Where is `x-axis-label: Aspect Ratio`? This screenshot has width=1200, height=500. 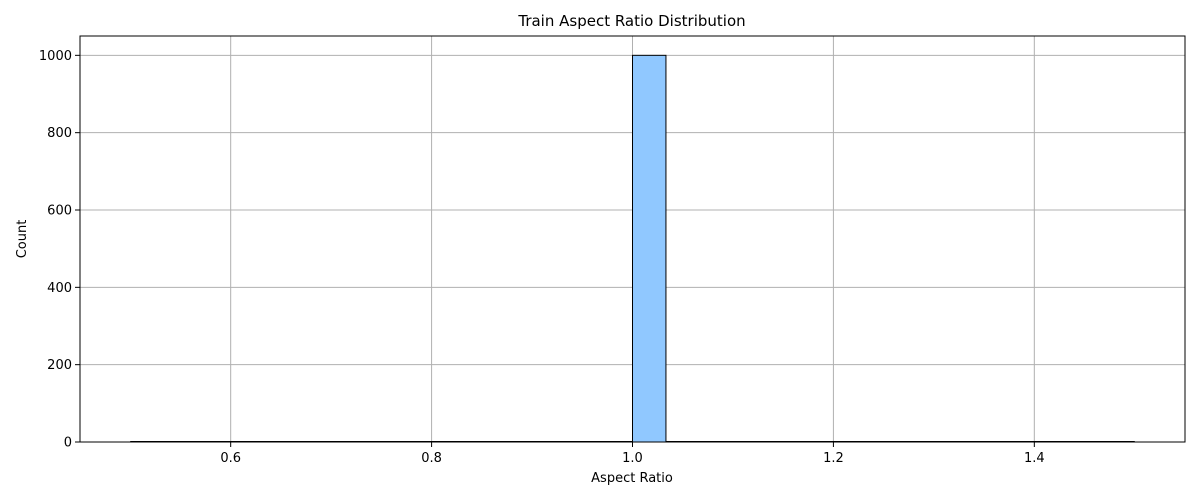
x-axis-label: Aspect Ratio is located at coordinates (632, 478).